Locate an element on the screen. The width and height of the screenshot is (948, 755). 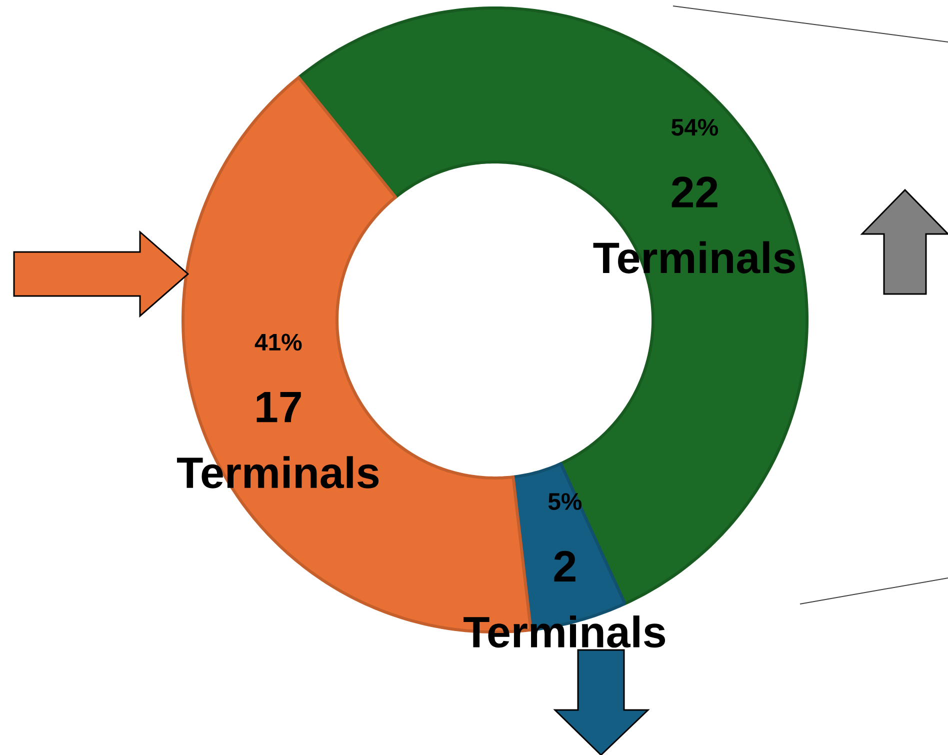
data-label: 41% is located at coordinates (278, 342).